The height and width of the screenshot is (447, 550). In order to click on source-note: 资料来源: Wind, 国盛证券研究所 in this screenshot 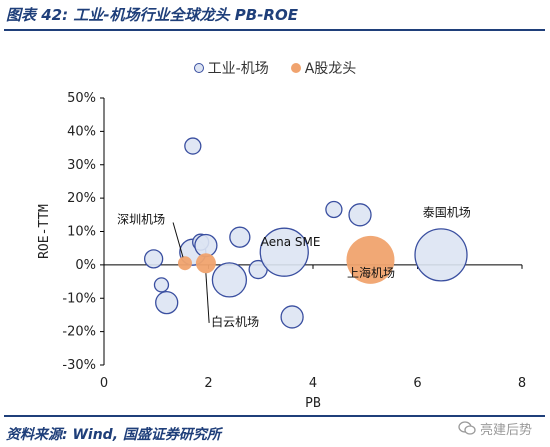, I will do `click(113, 435)`.